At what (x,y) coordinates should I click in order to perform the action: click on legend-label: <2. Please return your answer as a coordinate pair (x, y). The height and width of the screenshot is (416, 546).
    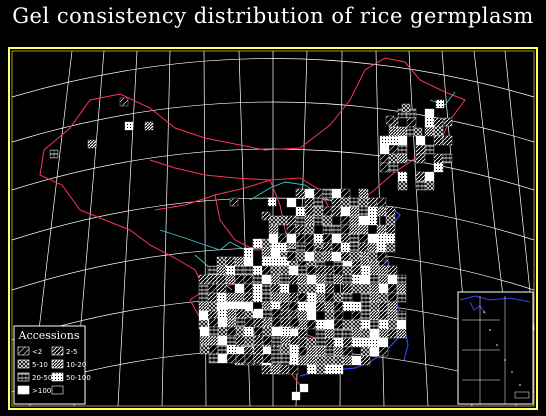
    Looking at the image, I should click on (37, 352).